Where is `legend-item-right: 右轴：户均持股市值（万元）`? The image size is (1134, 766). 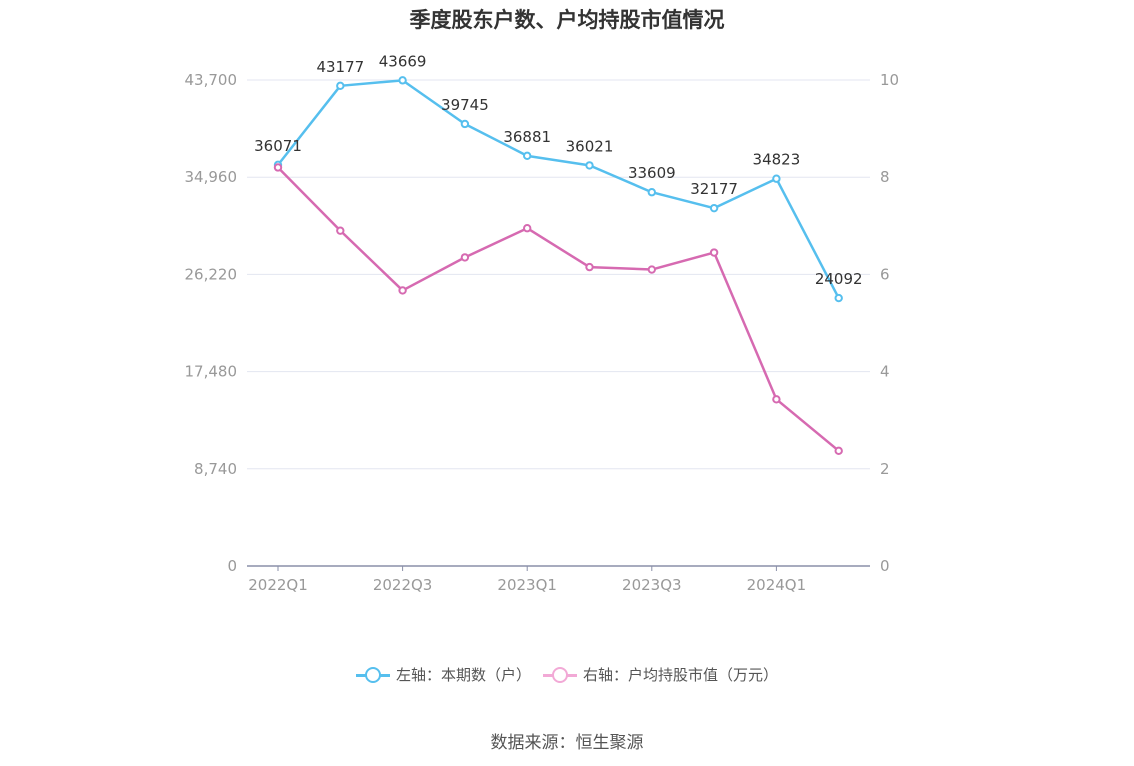 legend-item-right: 右轴：户均持股市值（万元） is located at coordinates (660, 674).